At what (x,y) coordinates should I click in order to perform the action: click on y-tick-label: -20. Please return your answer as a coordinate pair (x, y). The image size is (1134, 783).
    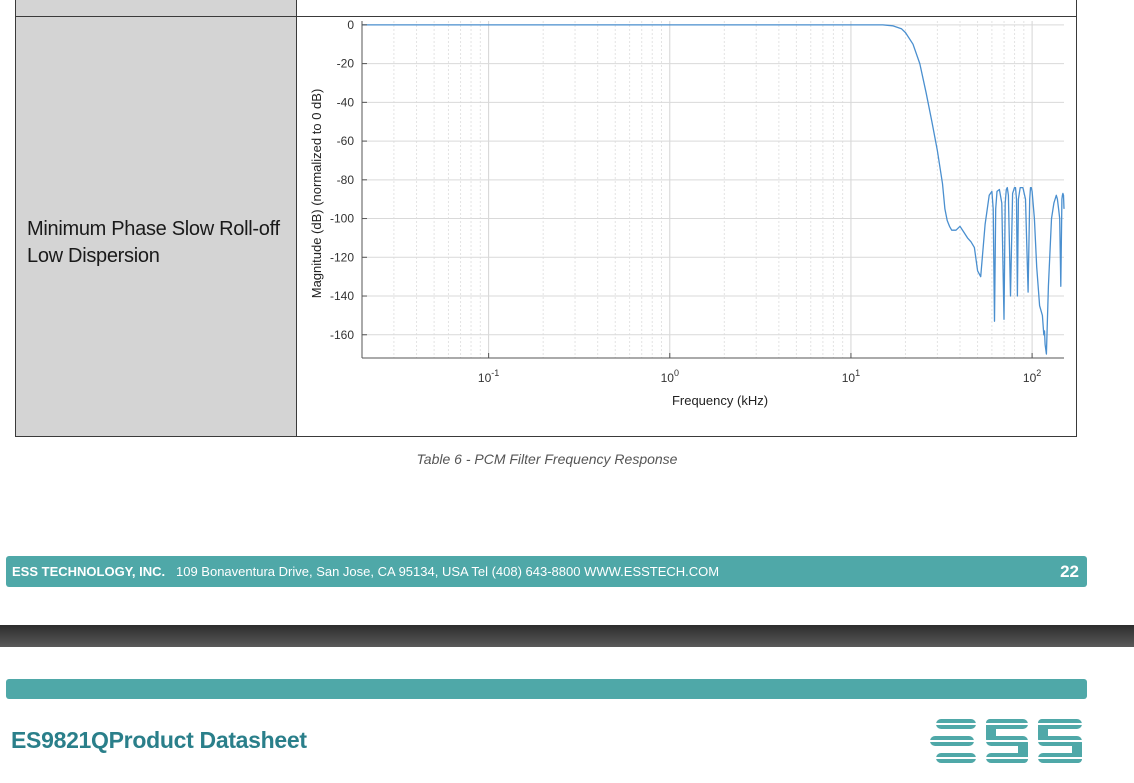
    Looking at the image, I should click on (346, 64).